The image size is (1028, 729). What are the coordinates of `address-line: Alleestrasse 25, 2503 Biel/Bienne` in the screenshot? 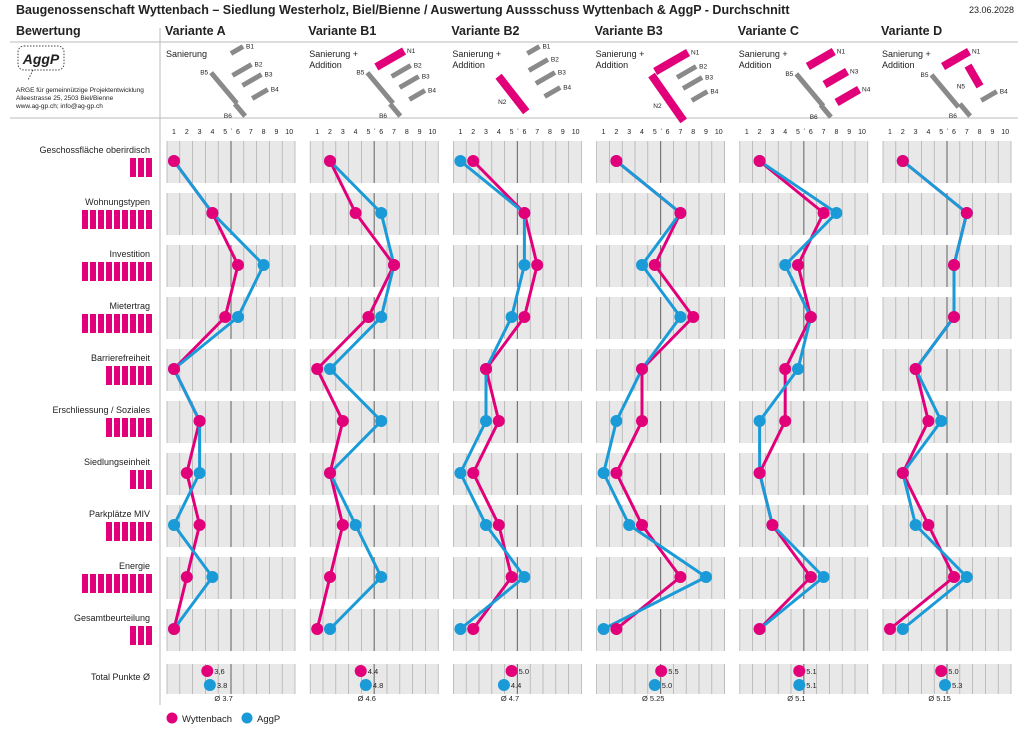 It's located at (65, 98).